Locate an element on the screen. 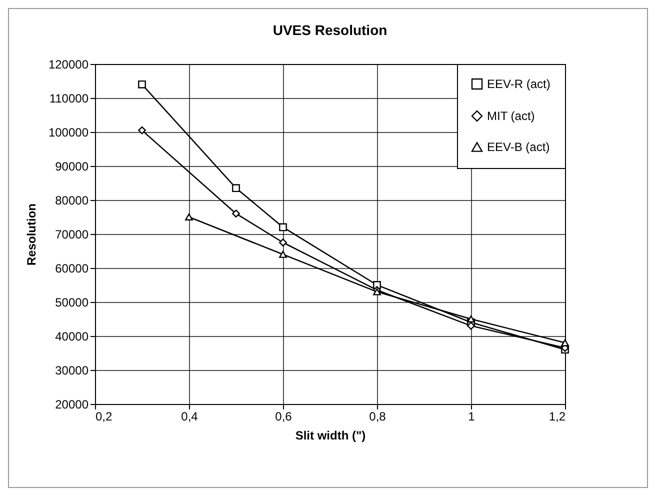 The image size is (660, 500). x-axis-title: Slit width (") is located at coordinates (330, 435).